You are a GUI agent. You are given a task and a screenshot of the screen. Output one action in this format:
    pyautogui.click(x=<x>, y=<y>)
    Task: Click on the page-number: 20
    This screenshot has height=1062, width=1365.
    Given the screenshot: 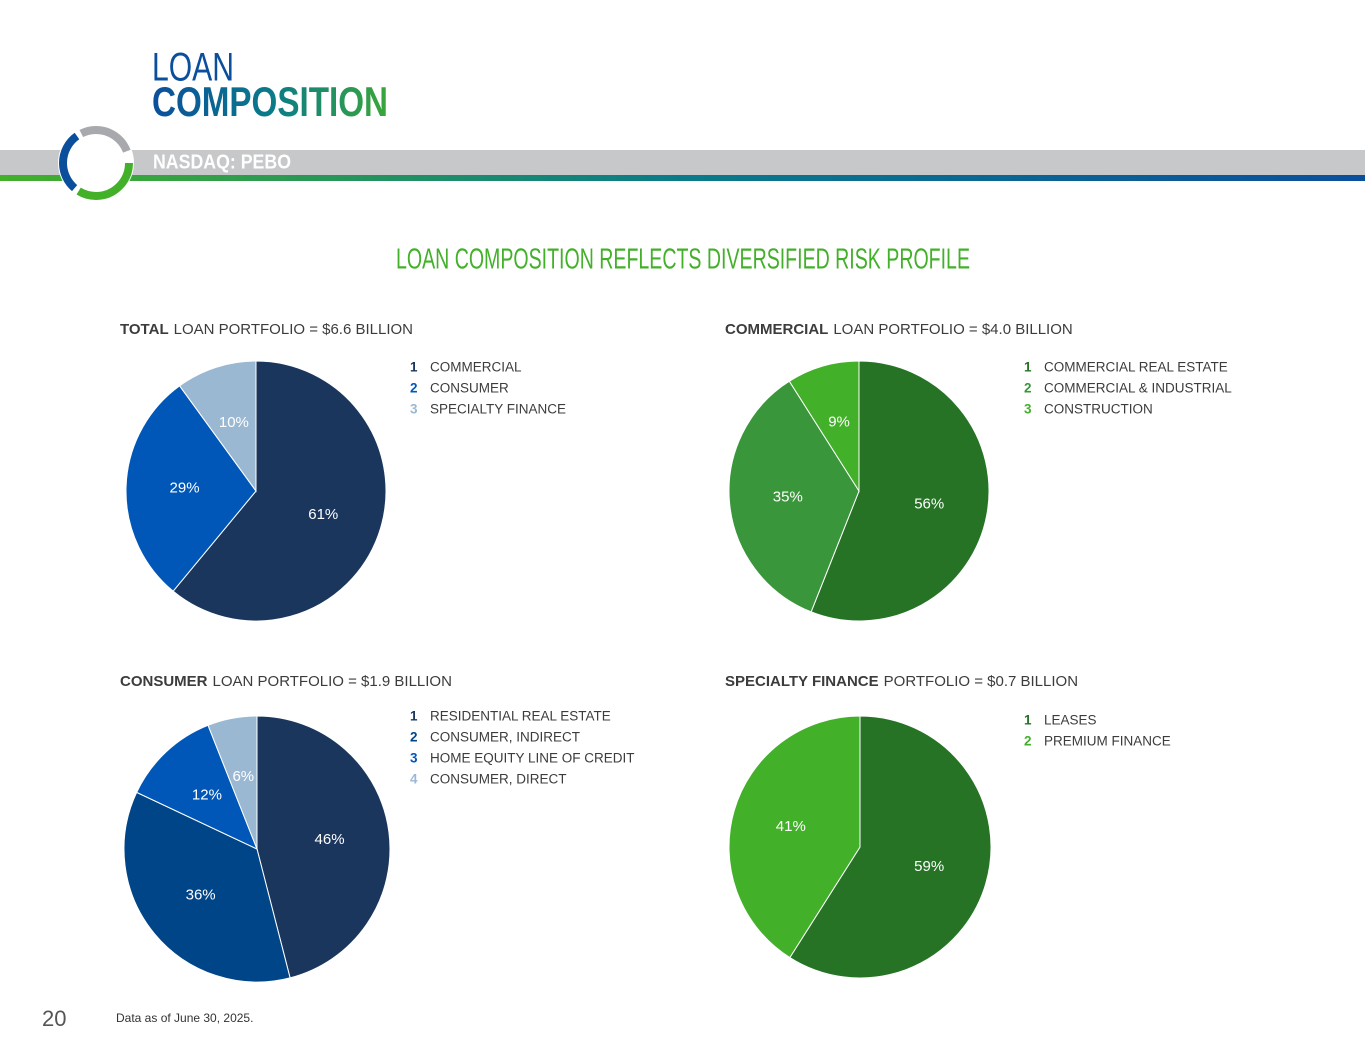 What is the action you would take?
    pyautogui.click(x=54, y=1018)
    